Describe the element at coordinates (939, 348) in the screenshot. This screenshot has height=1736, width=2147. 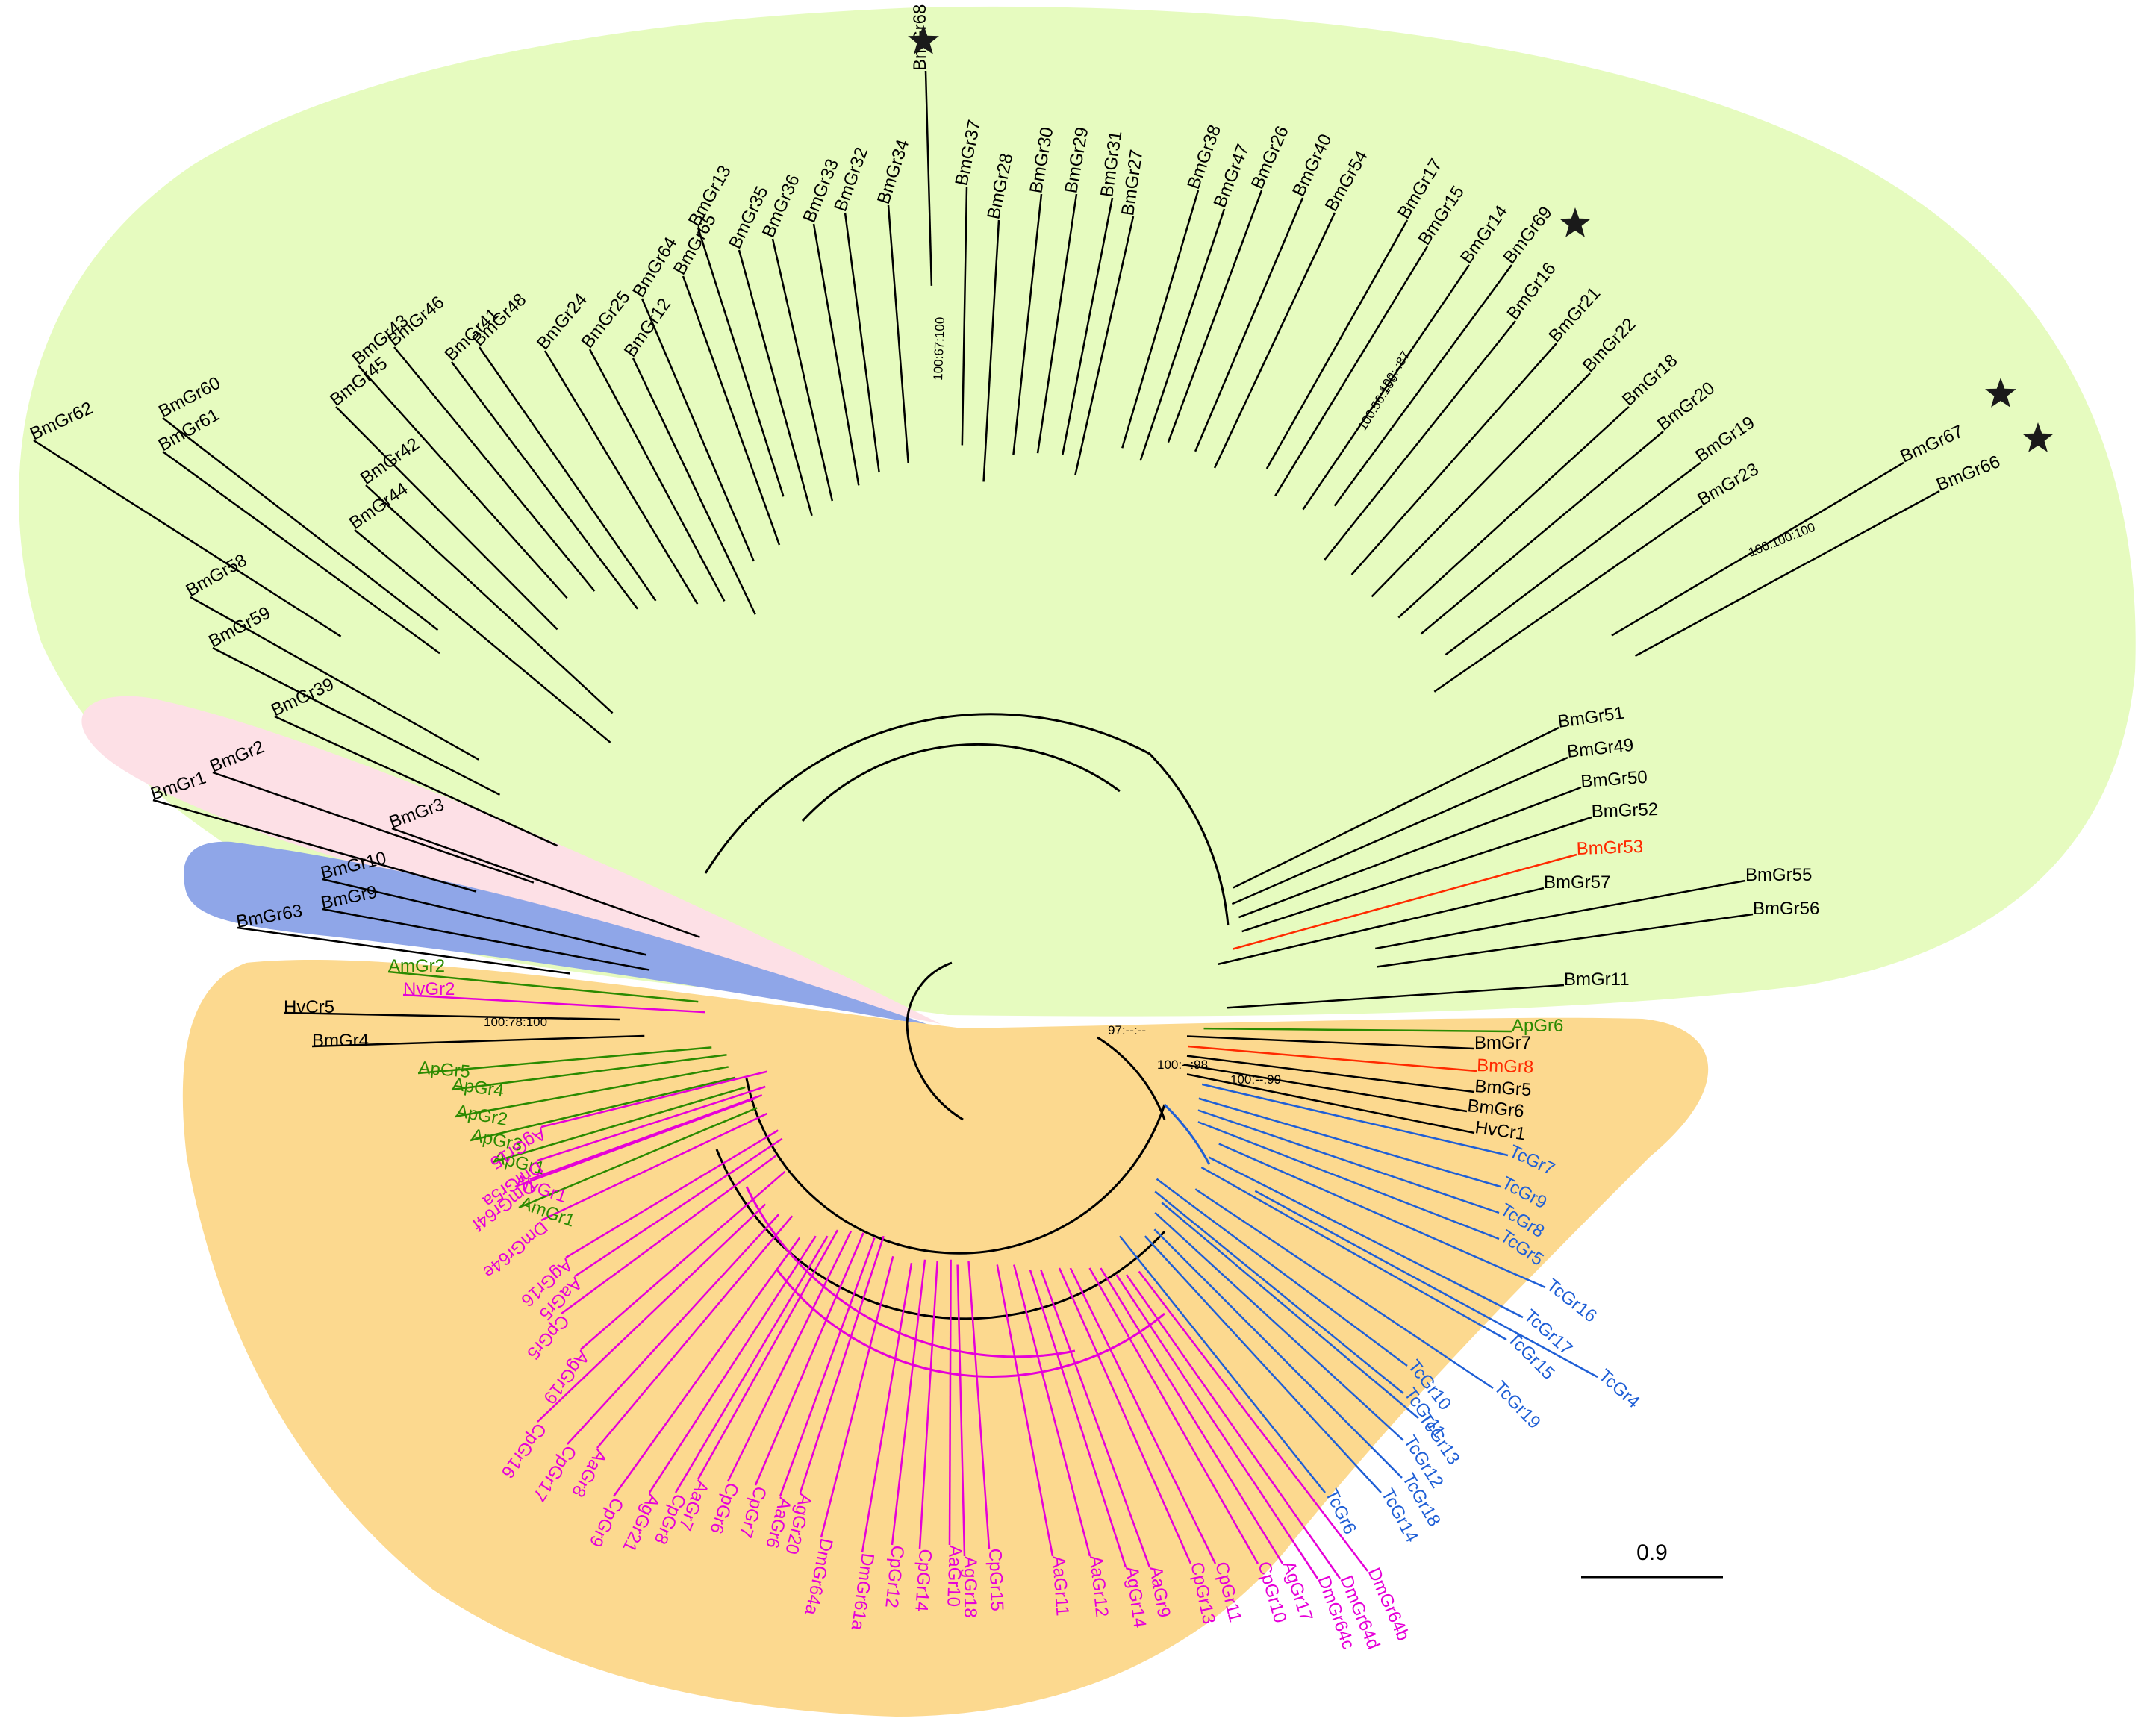
I see `support-value: 100:67:100` at that location.